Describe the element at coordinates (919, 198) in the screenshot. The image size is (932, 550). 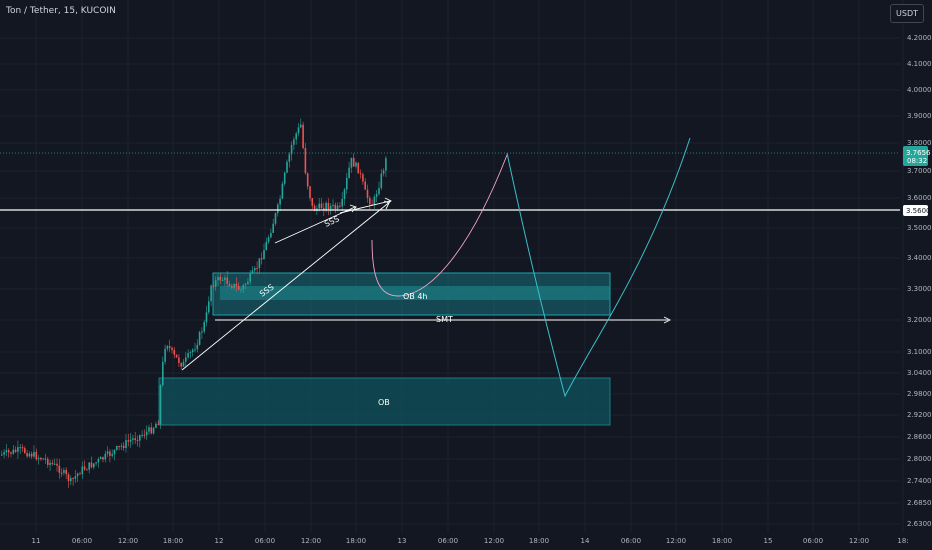
I see `y-tick-label: 3.6000` at that location.